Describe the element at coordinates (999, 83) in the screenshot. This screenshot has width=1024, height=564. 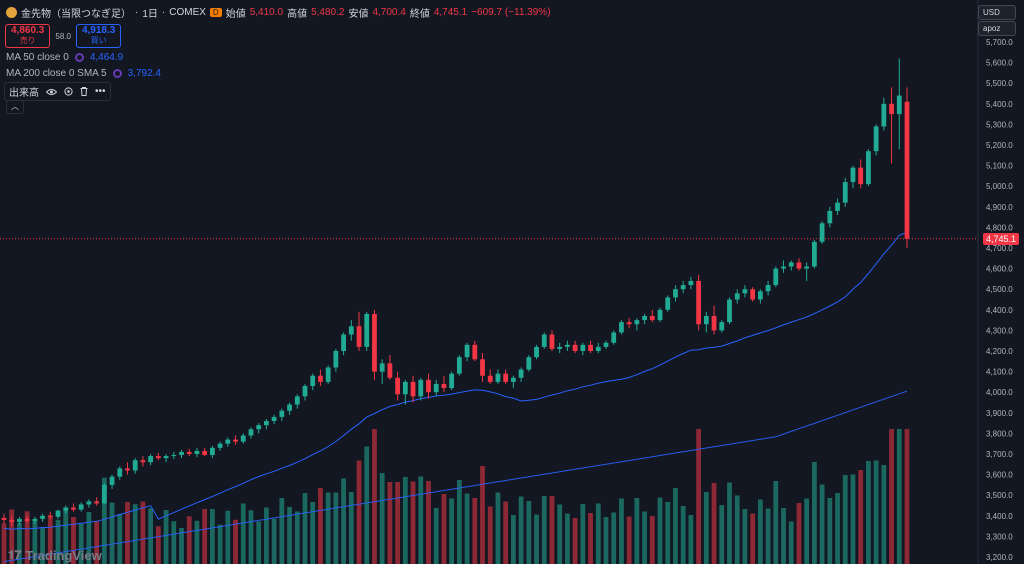
I see `price-tick-label: 5,500.0` at that location.